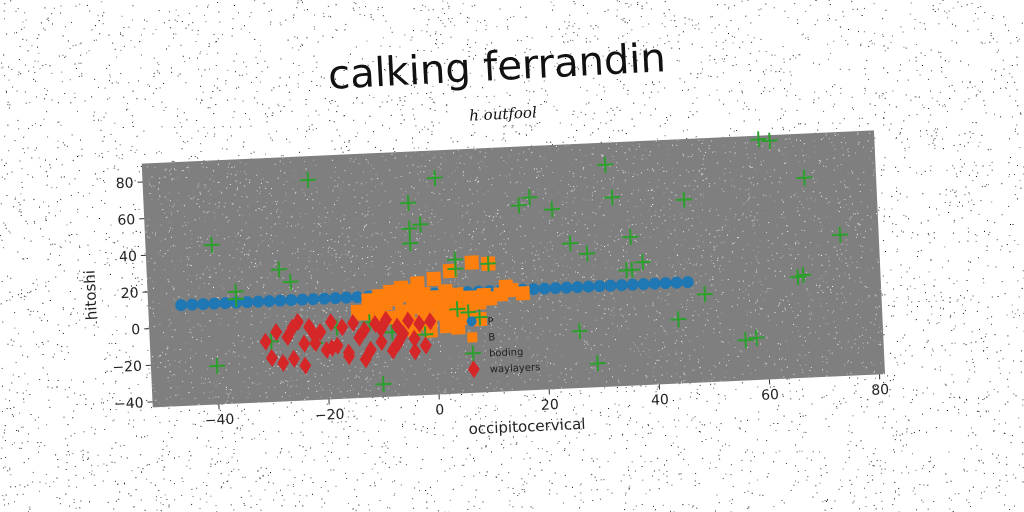  I want to click on x-tick-label: −40, so click(219, 420).